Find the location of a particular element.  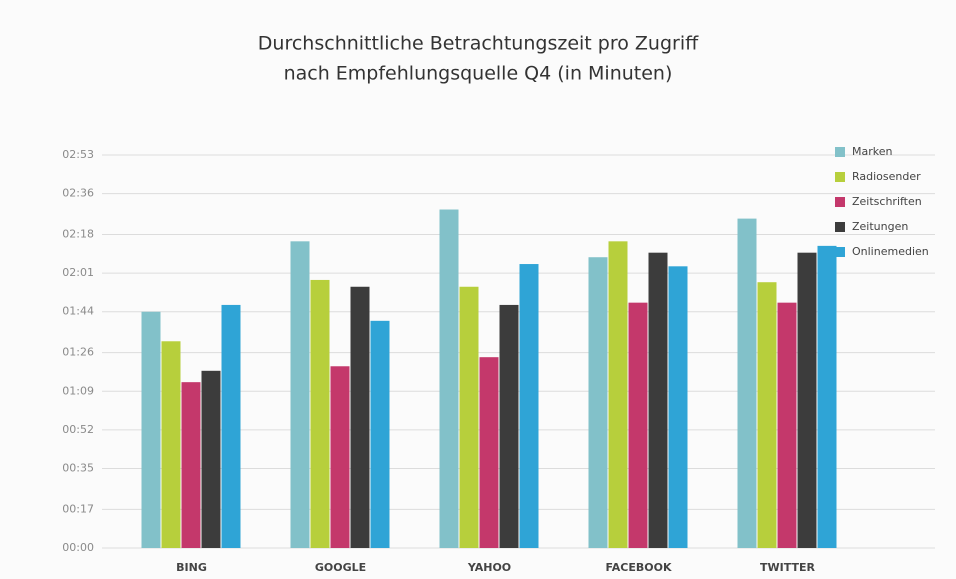

legend-label: Marken is located at coordinates (872, 151).